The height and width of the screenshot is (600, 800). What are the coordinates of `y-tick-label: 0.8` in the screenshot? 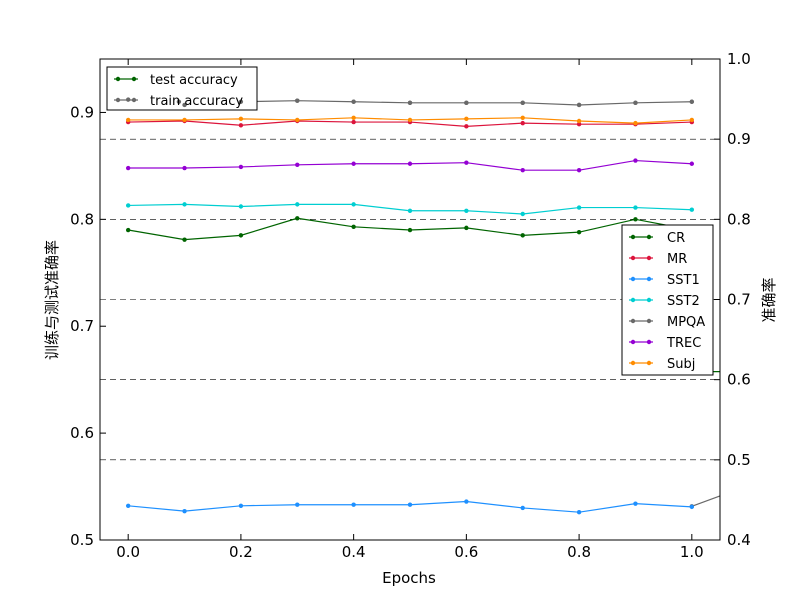 It's located at (82, 219).